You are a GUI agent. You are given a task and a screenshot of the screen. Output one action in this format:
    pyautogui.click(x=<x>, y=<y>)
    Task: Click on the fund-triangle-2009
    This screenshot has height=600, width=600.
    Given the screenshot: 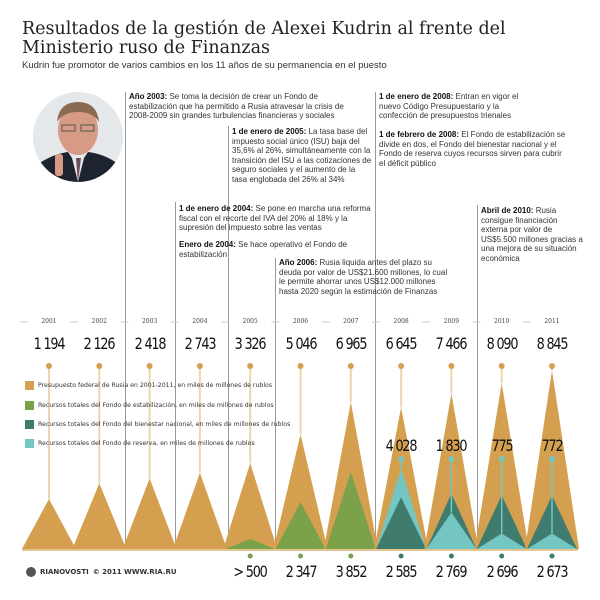 What is the action you would take?
    pyautogui.click(x=451, y=530)
    